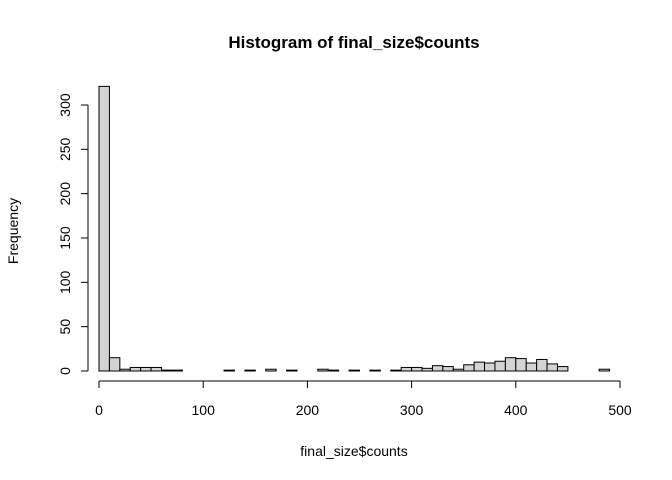 This screenshot has width=672, height=480. Describe the element at coordinates (65, 238) in the screenshot. I see `y-tick-label: 150` at that location.